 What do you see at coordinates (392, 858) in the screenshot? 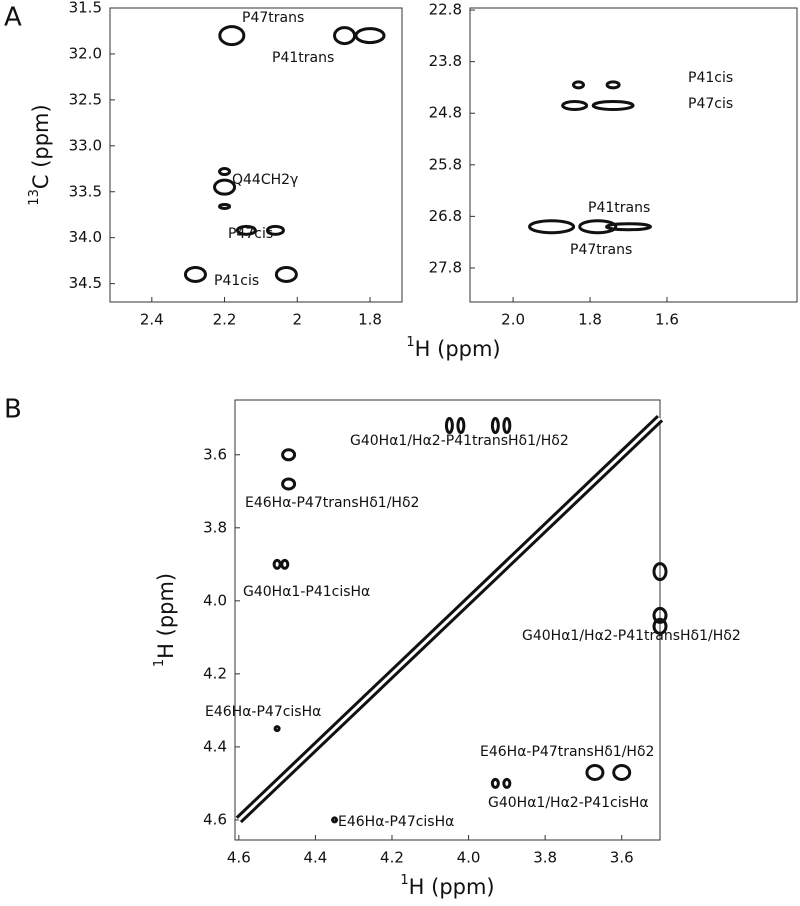
I see `x-tick-label: 4.2` at bounding box center [392, 858].